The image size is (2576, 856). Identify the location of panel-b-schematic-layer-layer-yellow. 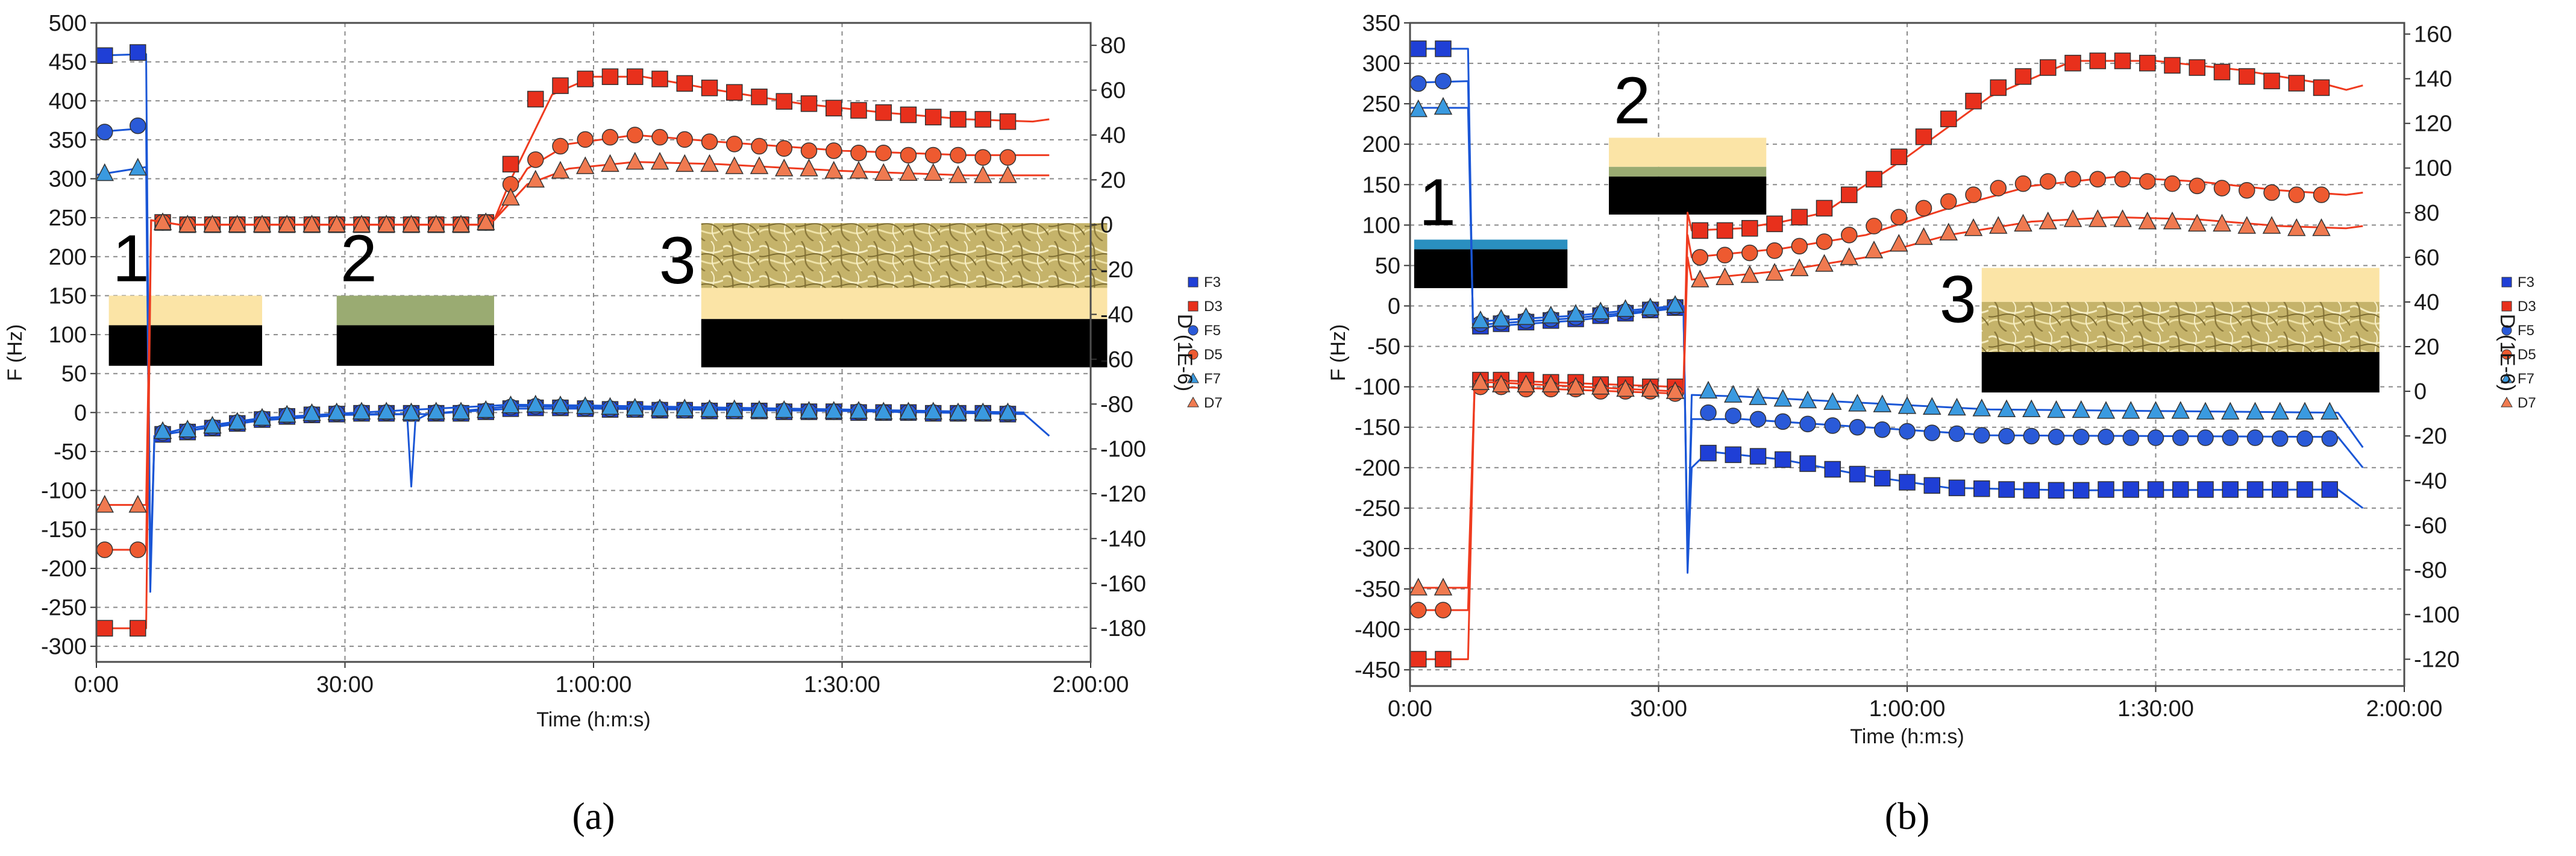
(1688, 152).